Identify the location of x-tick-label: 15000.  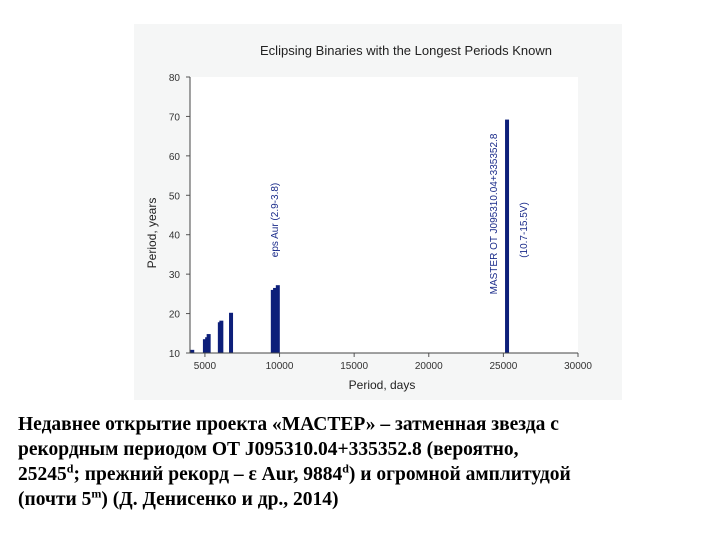
(354, 366).